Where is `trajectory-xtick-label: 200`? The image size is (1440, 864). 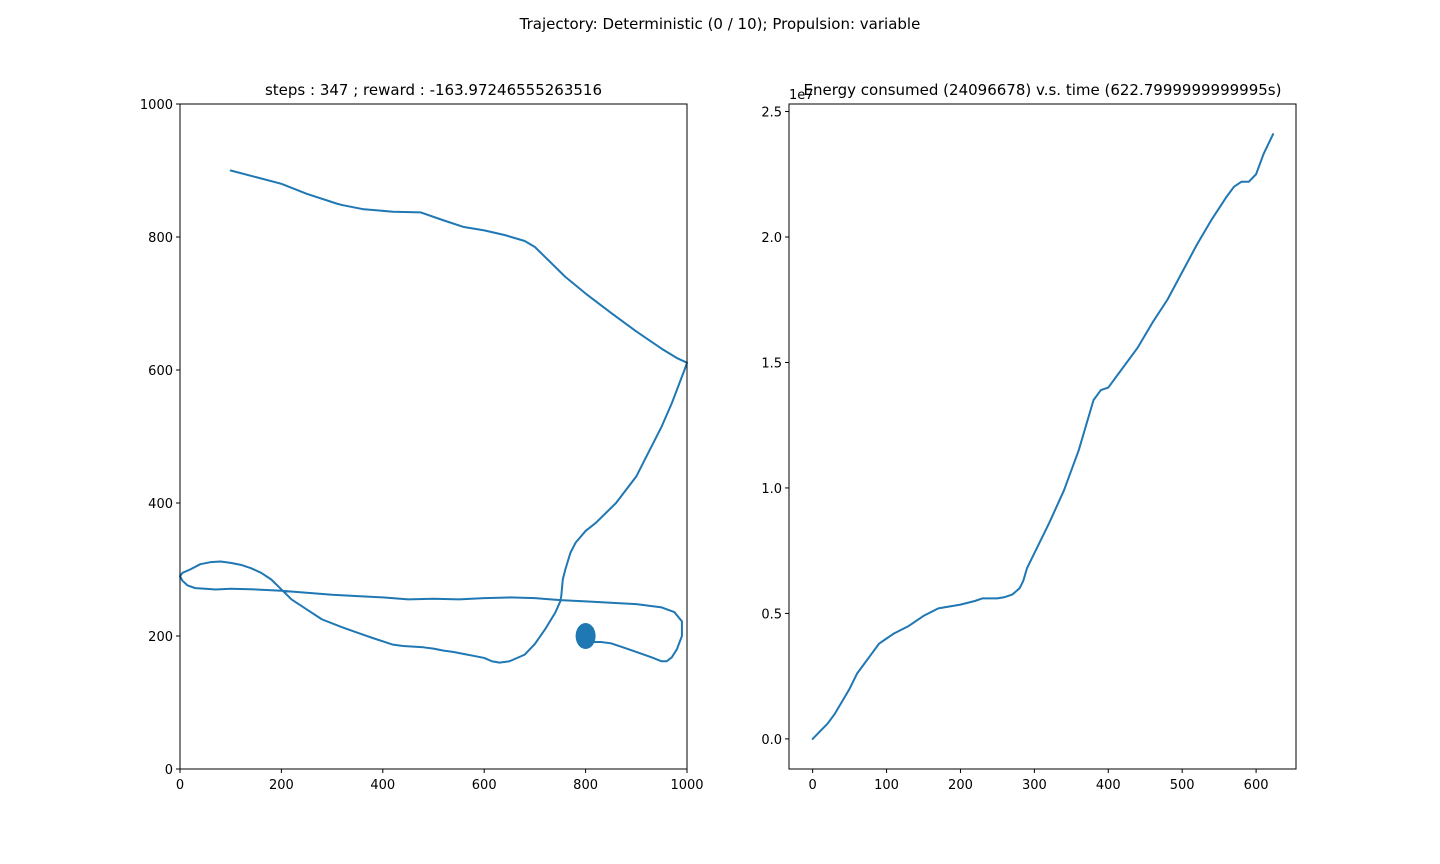 trajectory-xtick-label: 200 is located at coordinates (281, 785).